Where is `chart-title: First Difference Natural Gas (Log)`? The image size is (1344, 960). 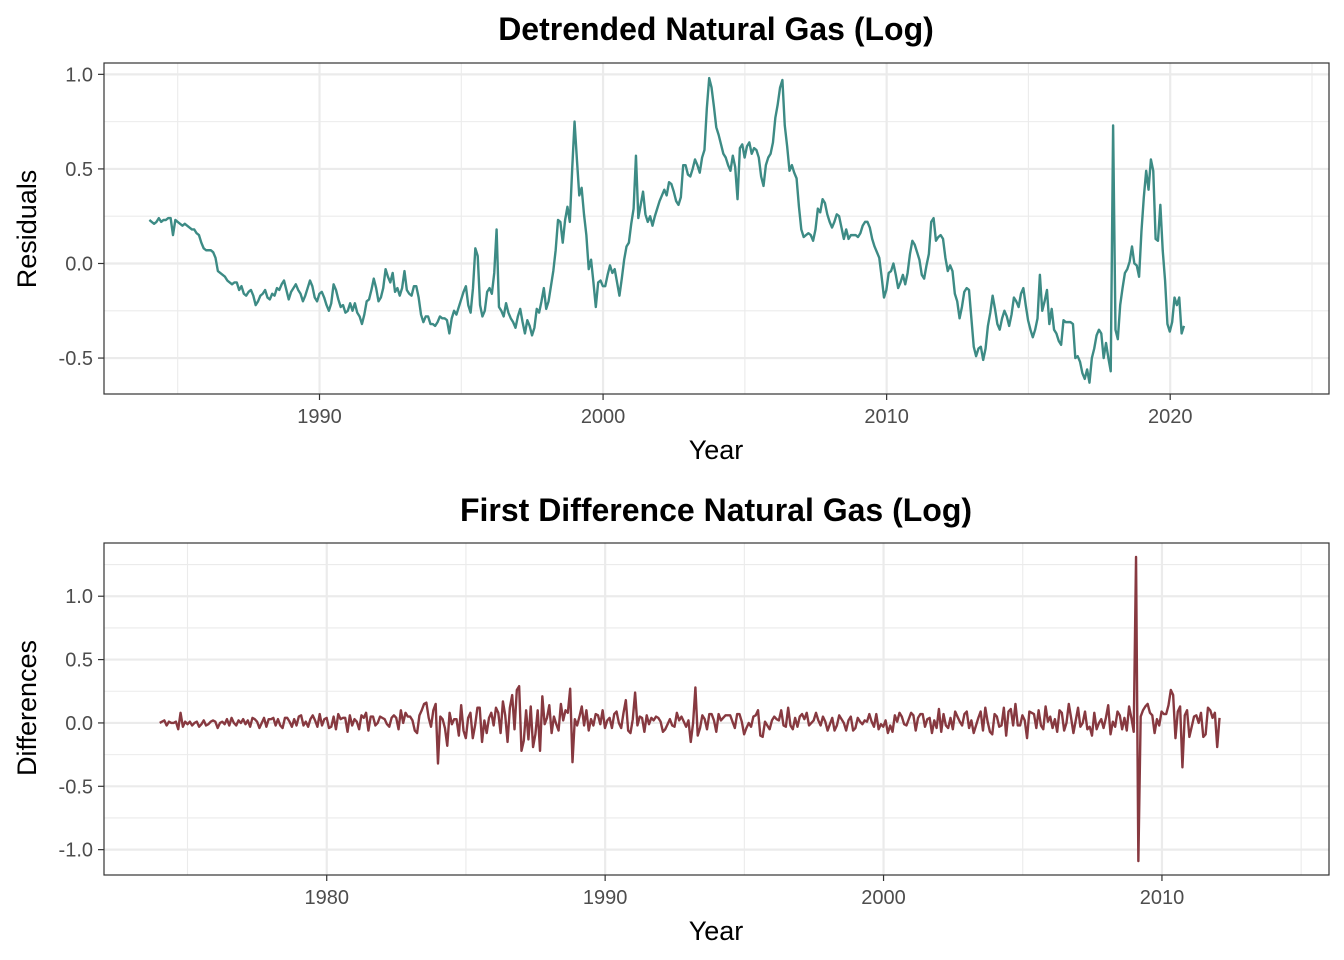
chart-title: First Difference Natural Gas (Log) is located at coordinates (716, 510).